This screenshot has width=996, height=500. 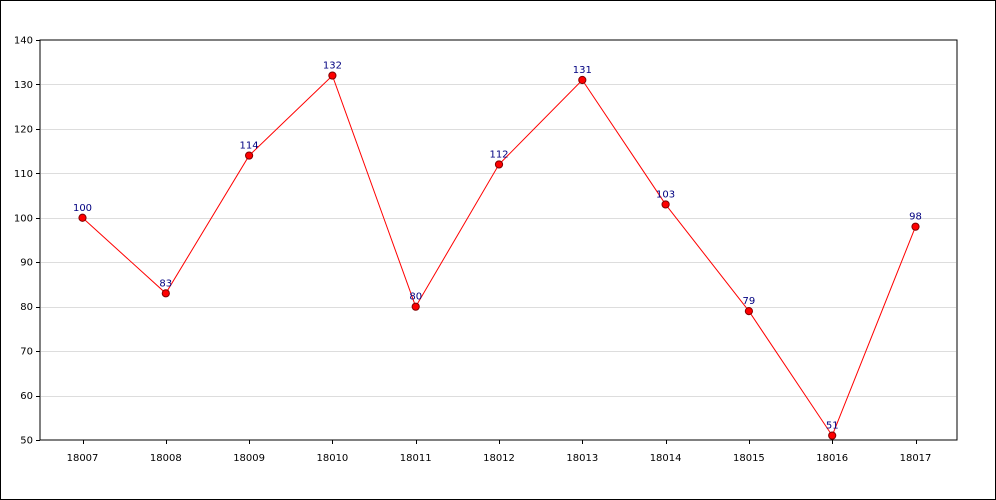 I want to click on x-tick-label: 18007, so click(x=83, y=458).